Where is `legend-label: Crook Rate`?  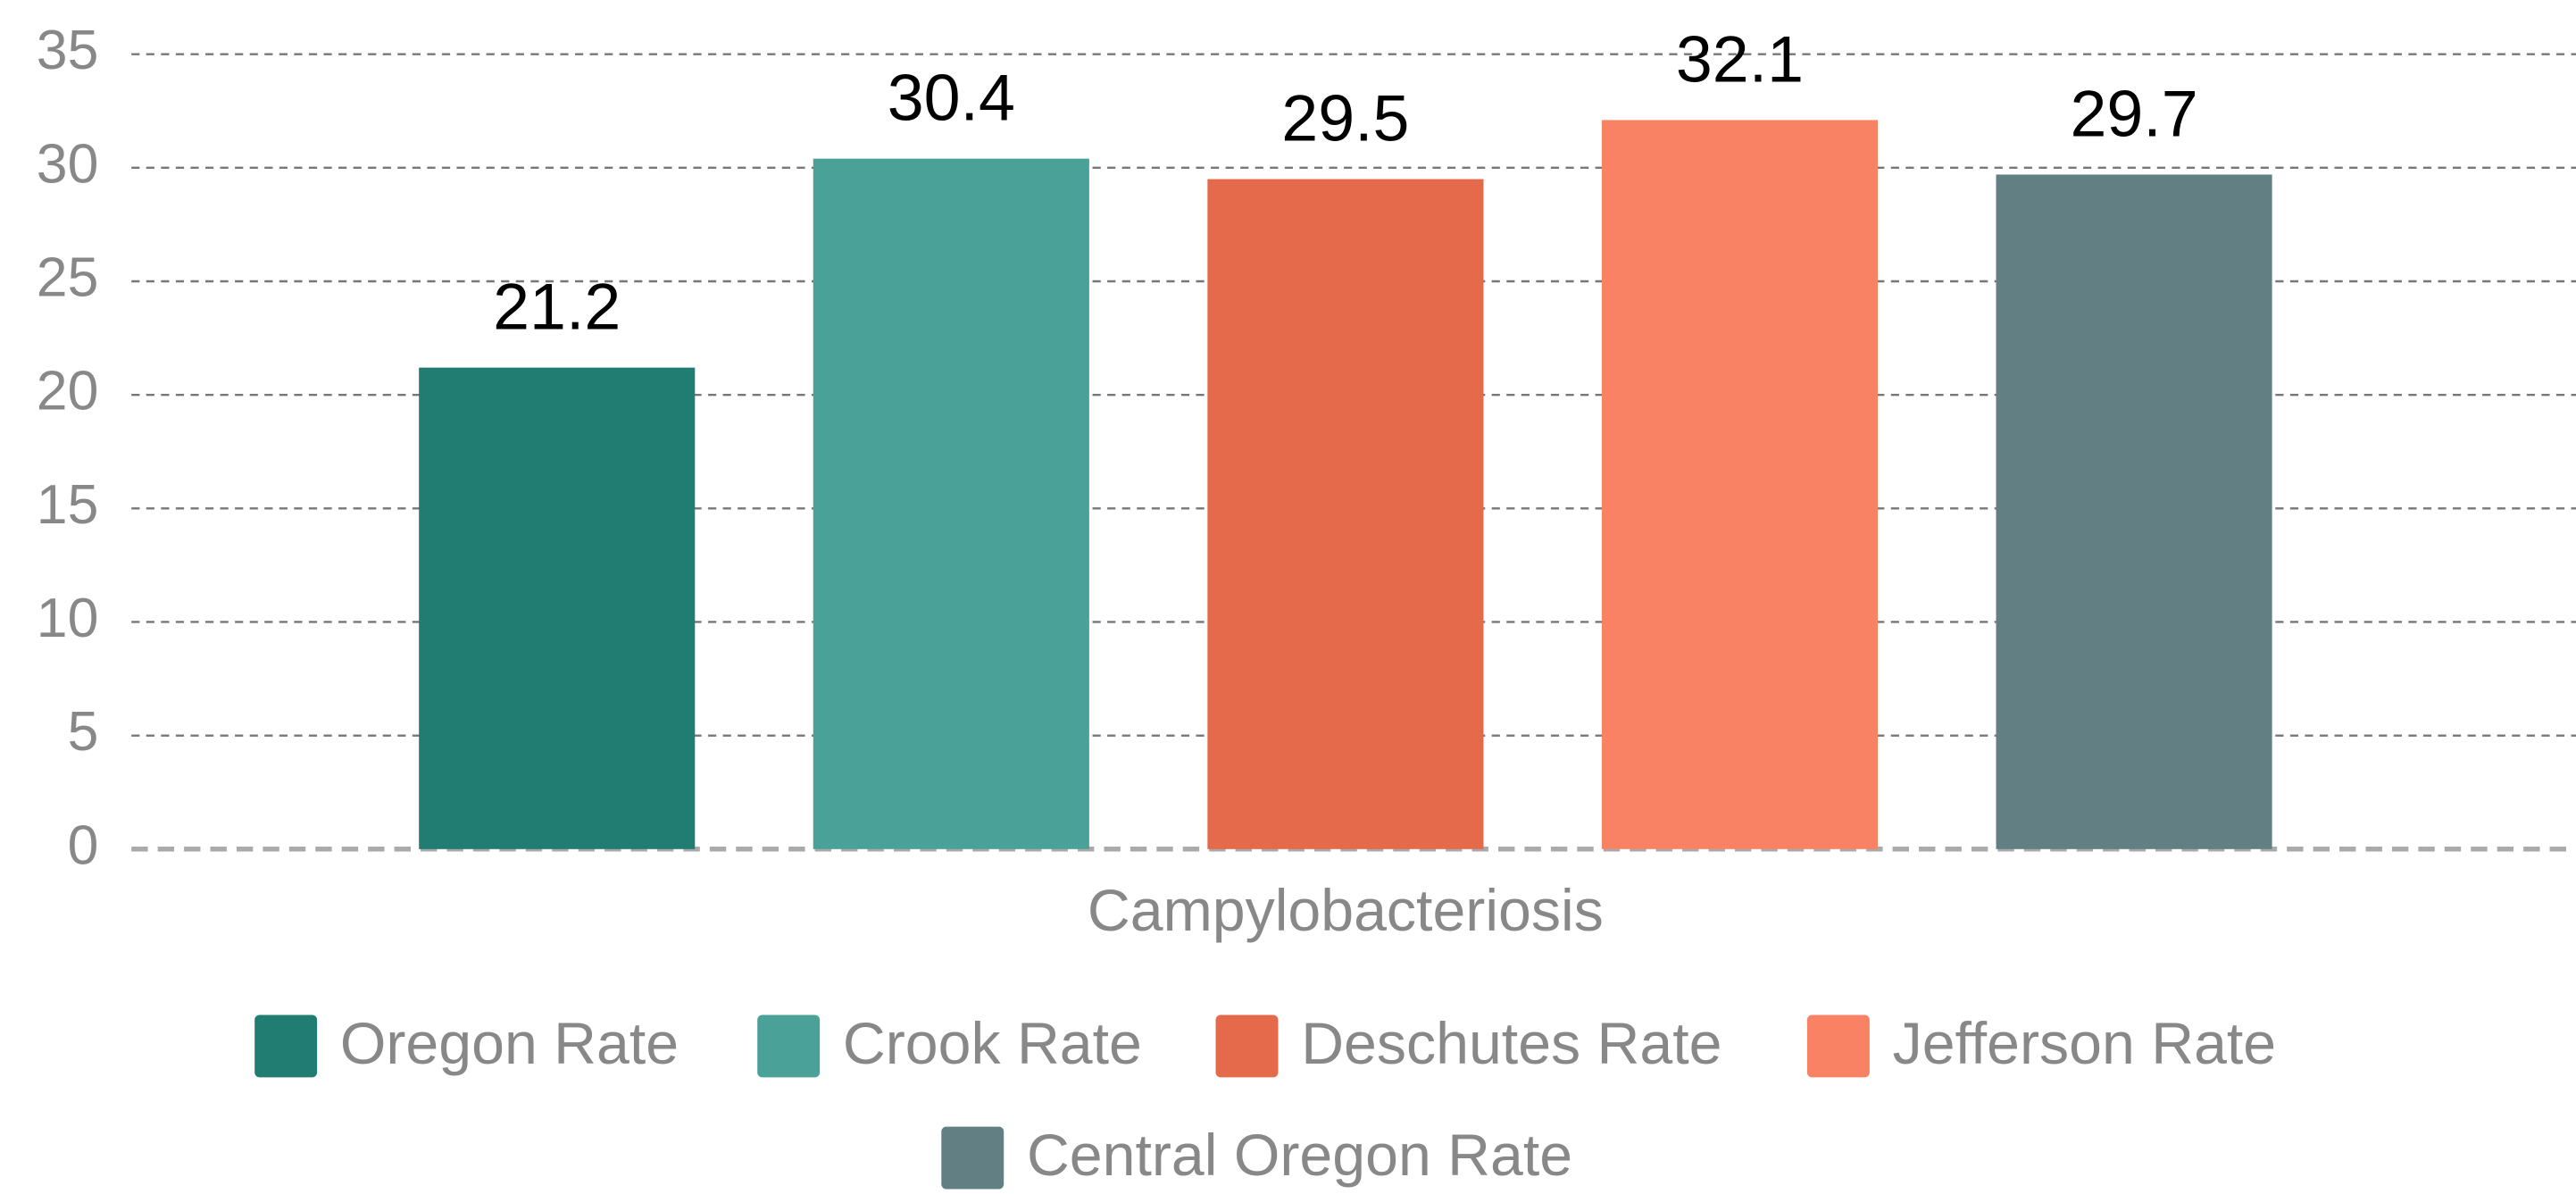 legend-label: Crook Rate is located at coordinates (992, 1044).